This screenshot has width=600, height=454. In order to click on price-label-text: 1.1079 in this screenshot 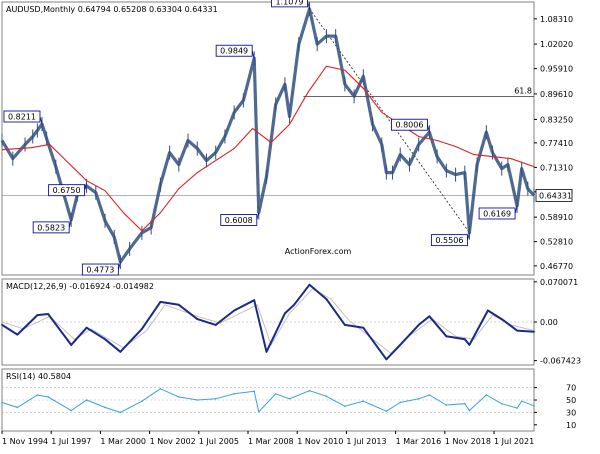, I will do `click(290, 3)`.